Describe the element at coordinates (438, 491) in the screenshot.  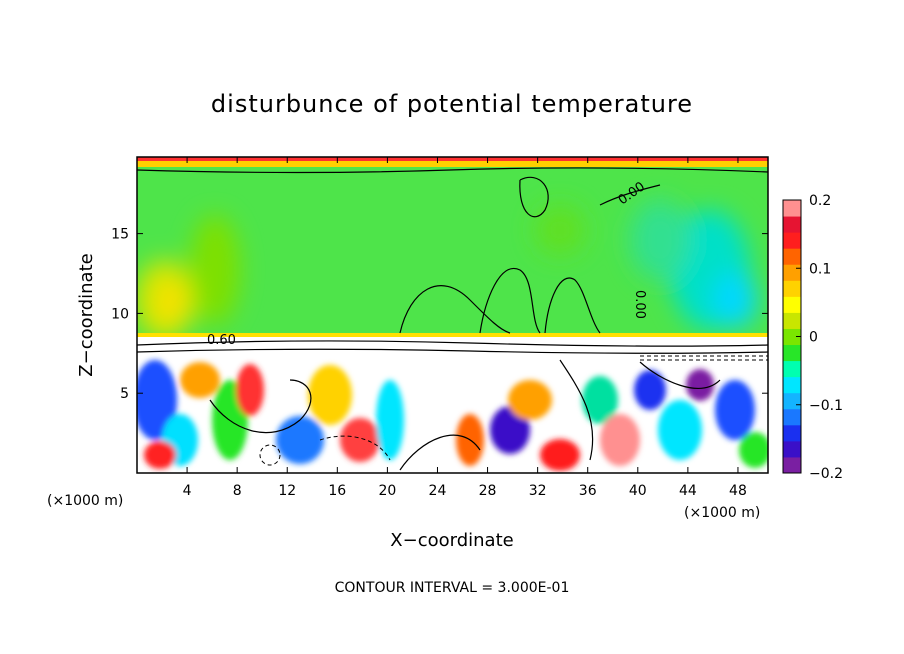
I see `x-tick-label: 24` at that location.